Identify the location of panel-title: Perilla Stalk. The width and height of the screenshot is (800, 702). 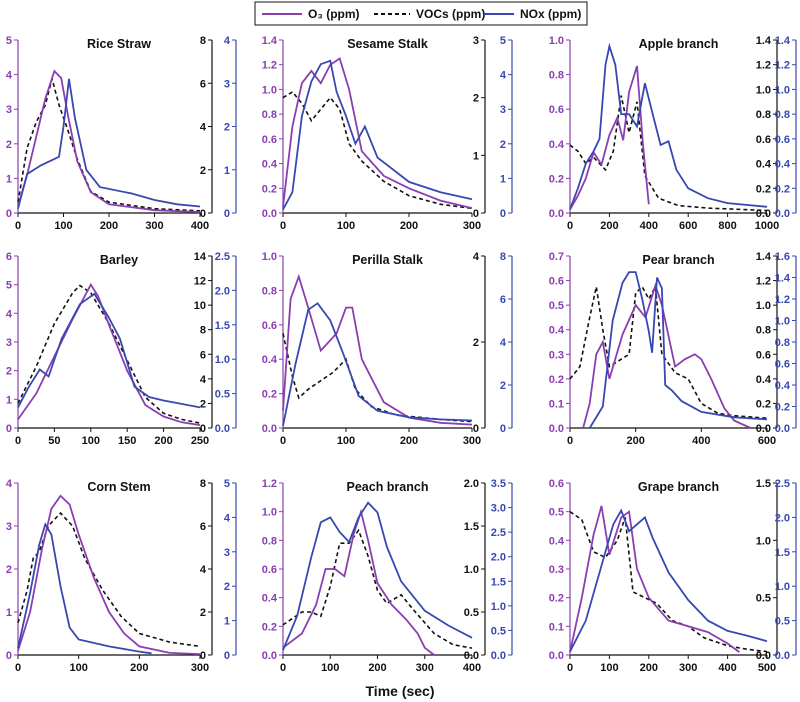
(387, 260).